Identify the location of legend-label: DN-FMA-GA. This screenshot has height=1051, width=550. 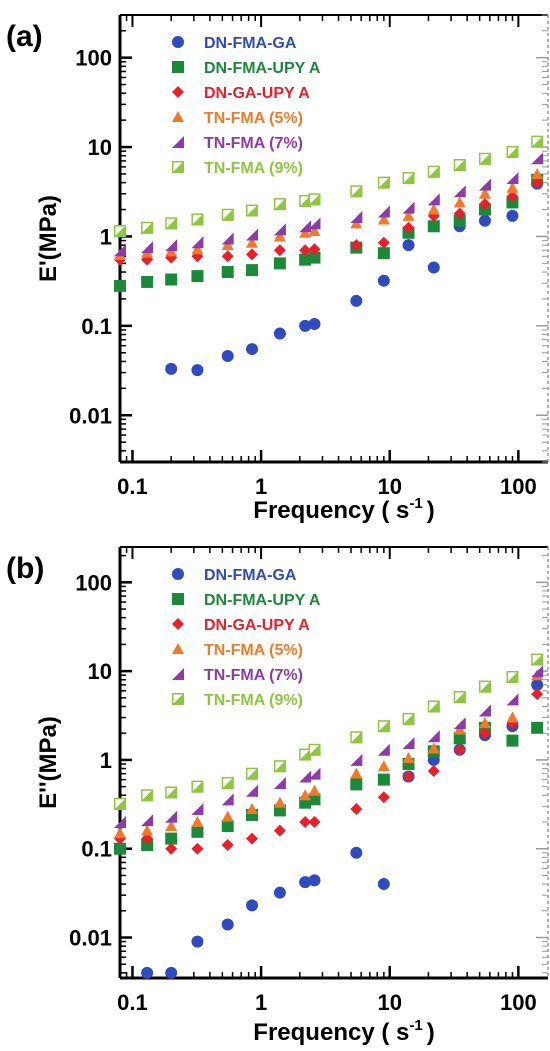
(250, 43).